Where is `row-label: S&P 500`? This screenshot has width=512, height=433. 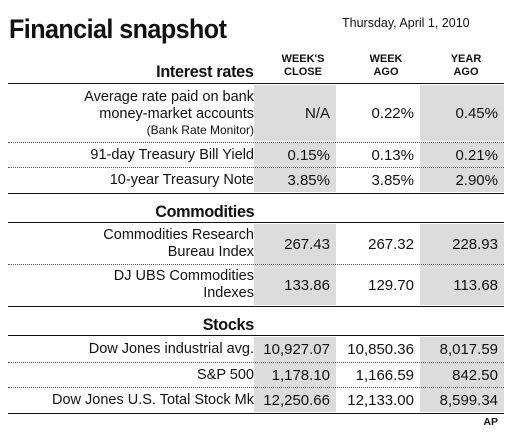 row-label: S&P 500 is located at coordinates (225, 374).